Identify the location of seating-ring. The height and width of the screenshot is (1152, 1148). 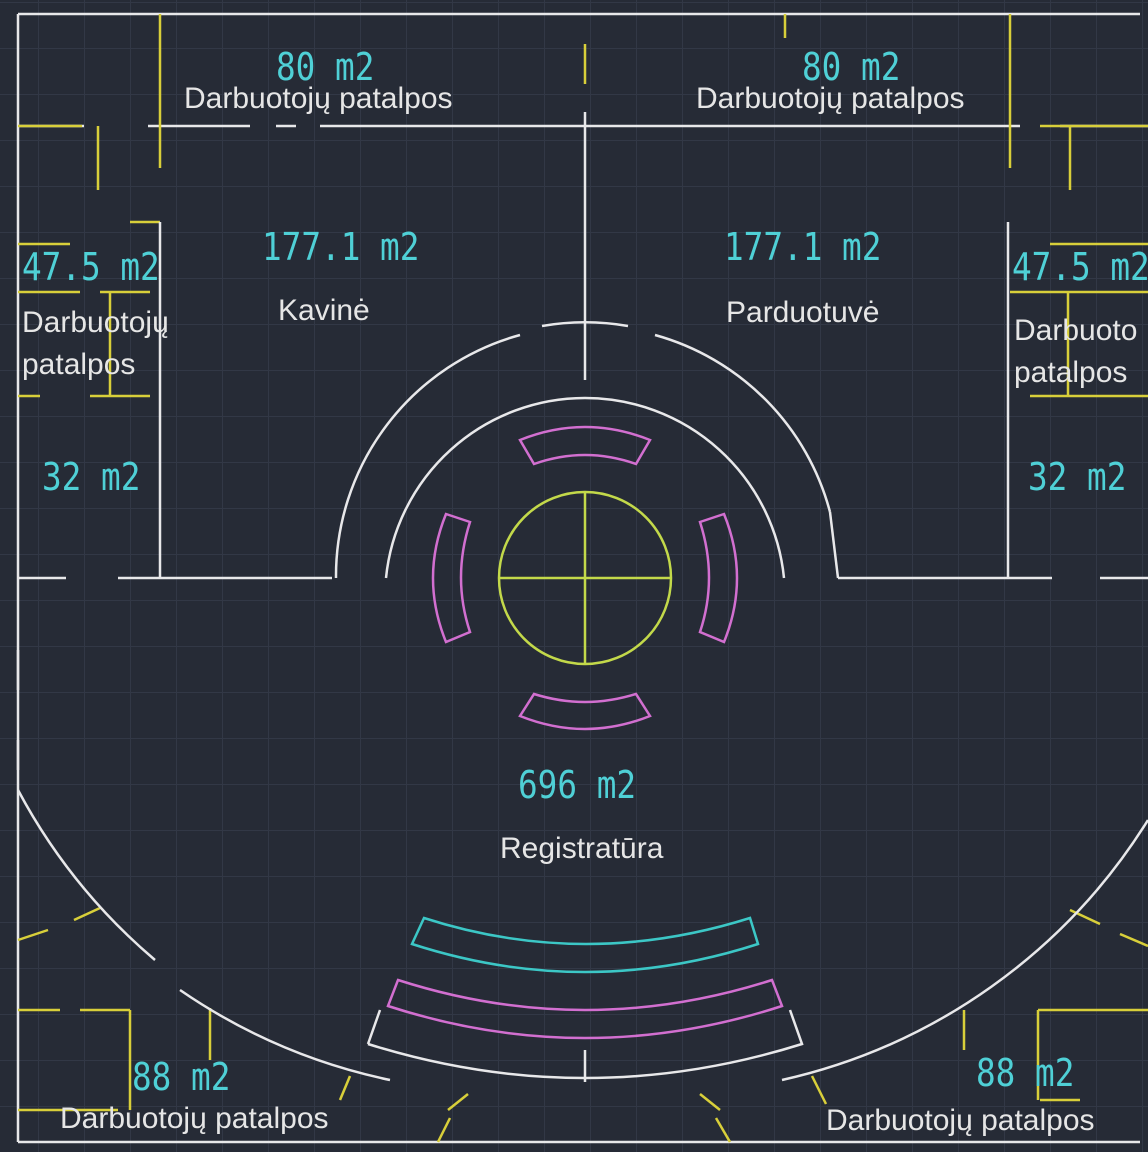
(585, 578).